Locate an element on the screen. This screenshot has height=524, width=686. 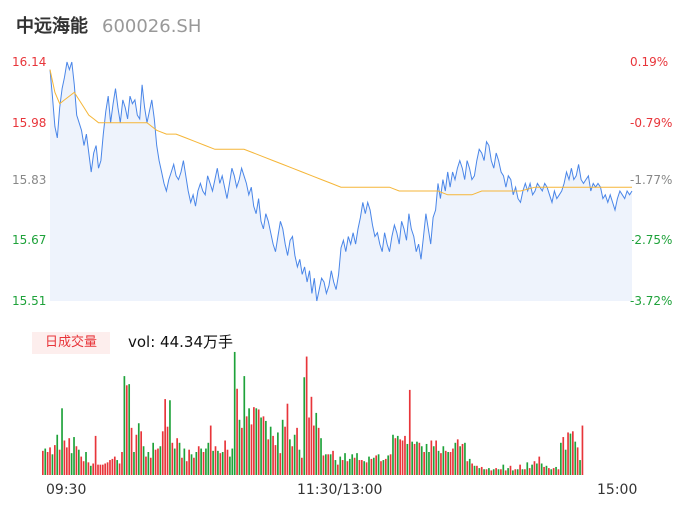
percent-tick-label: -1.77% is located at coordinates (651, 179).